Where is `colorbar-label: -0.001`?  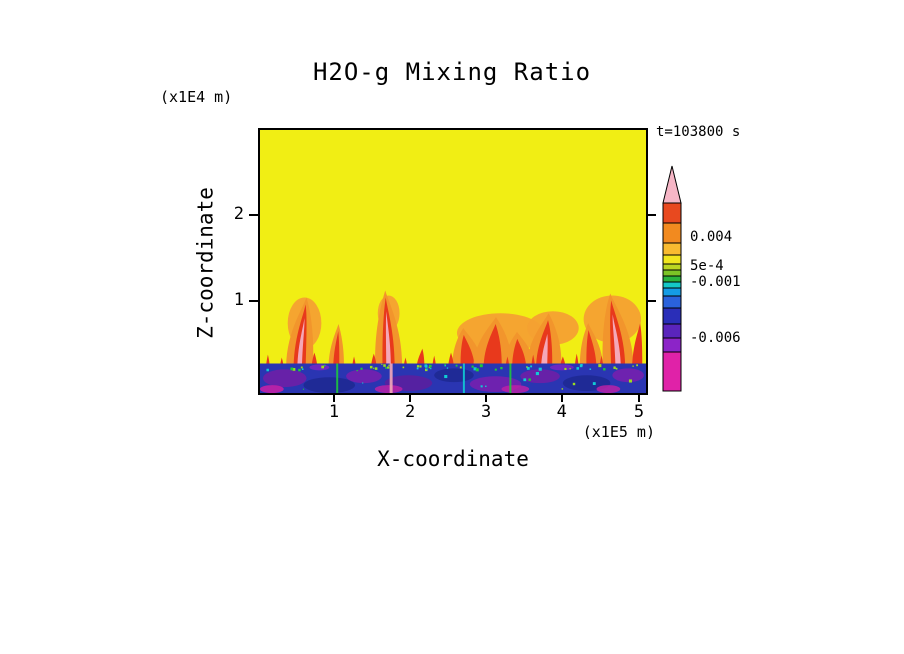
colorbar-label: -0.001 is located at coordinates (715, 282).